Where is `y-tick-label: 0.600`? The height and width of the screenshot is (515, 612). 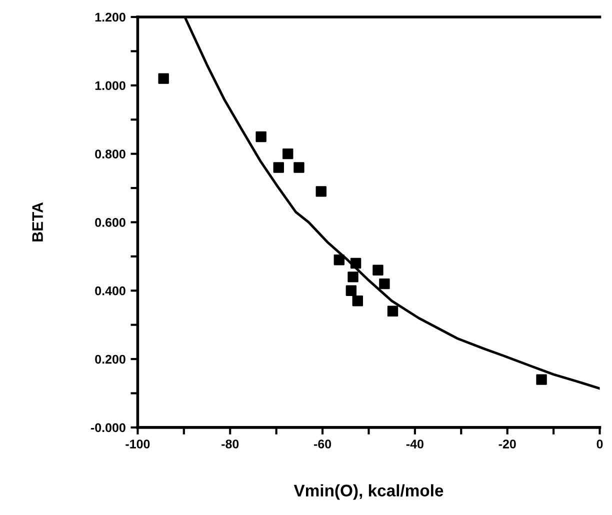 y-tick-label: 0.600 is located at coordinates (110, 222).